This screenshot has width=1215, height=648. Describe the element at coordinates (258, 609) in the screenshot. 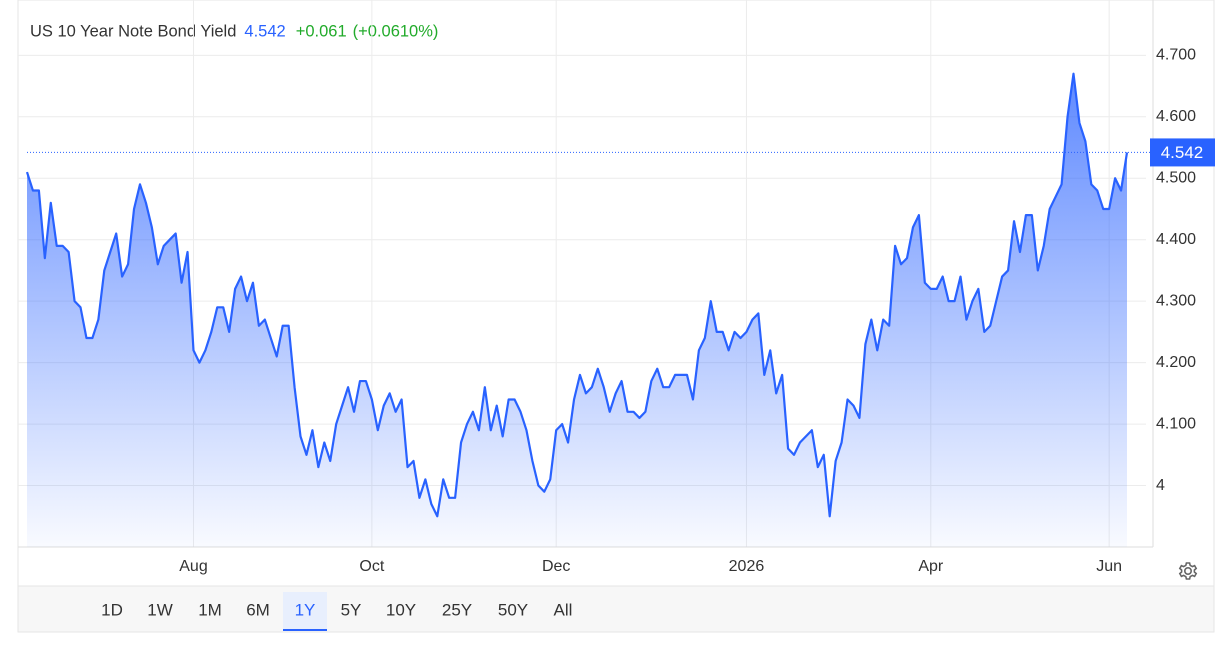

I see `range-button: 6M` at that location.